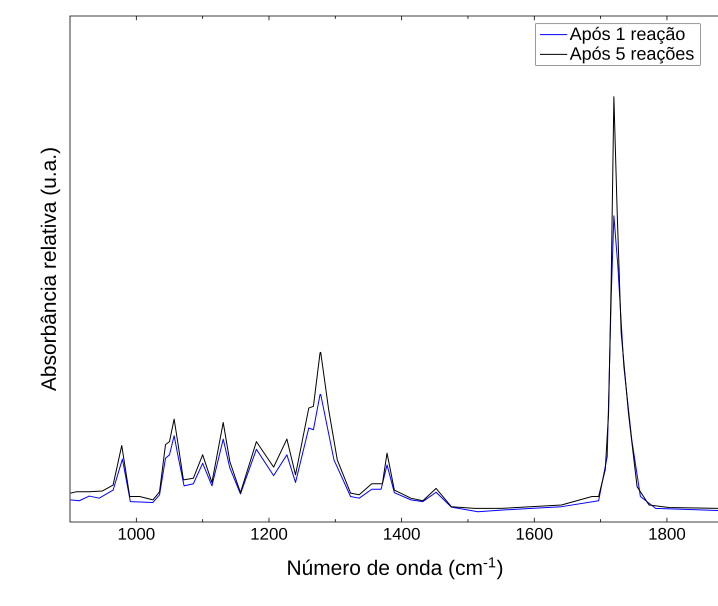 The image size is (718, 606). What do you see at coordinates (136, 534) in the screenshot?
I see `x-tick-label: 1000` at bounding box center [136, 534].